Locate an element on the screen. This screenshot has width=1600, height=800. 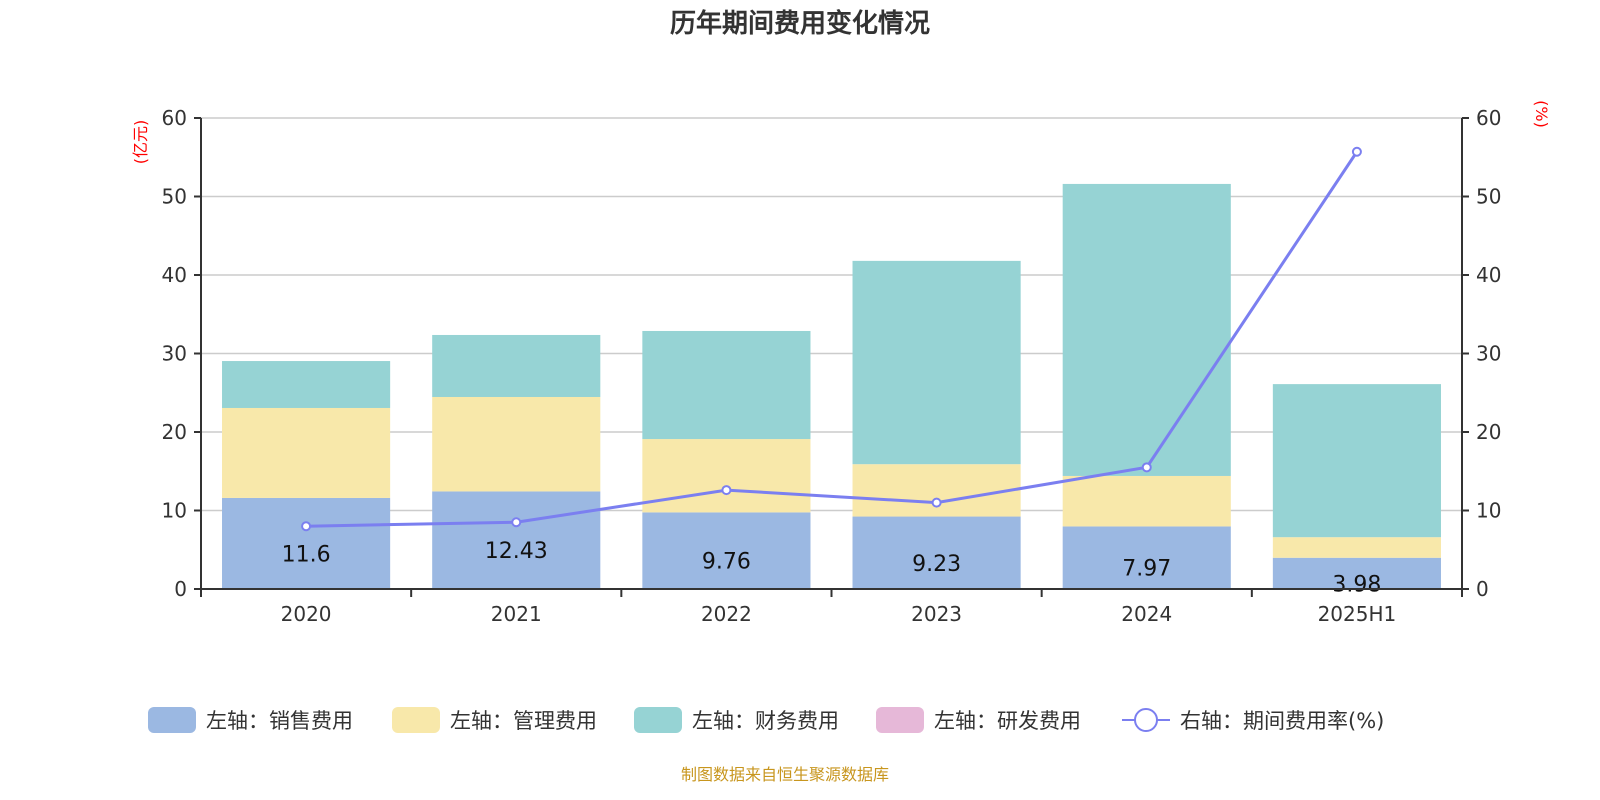
bar-data-label: 7.97 is located at coordinates (1146, 569).